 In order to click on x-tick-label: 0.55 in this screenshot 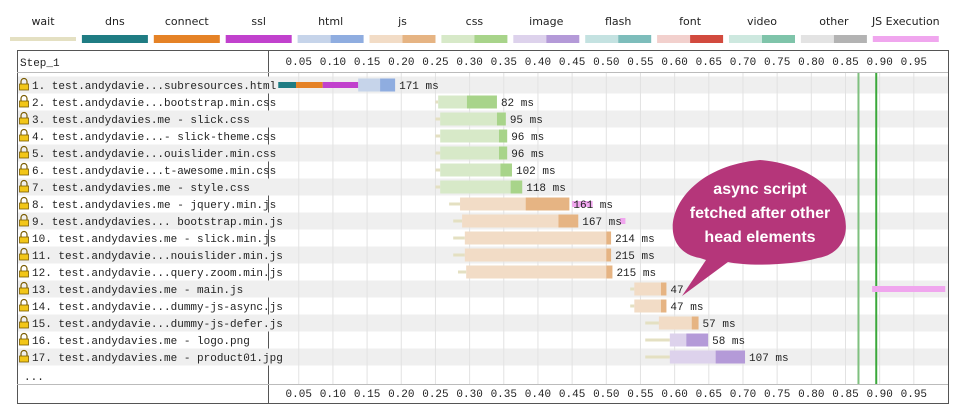, I will do `click(640, 63)`.